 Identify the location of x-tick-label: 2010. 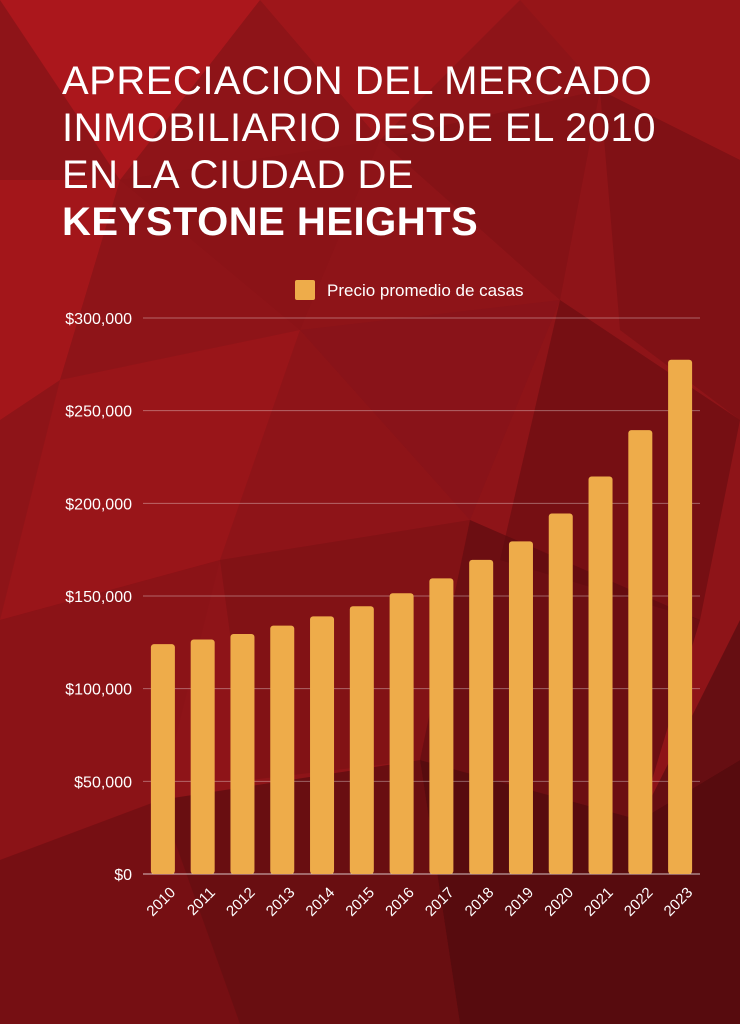
(161, 902).